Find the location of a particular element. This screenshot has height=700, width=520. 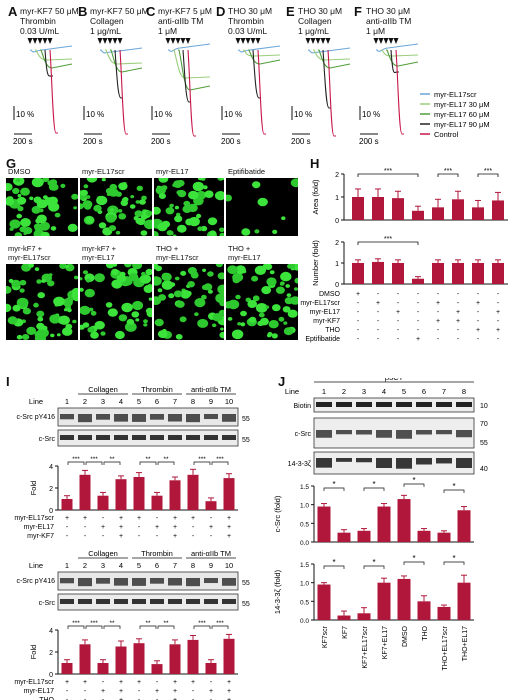

j-lane-number: 7 is located at coordinates (444, 391).